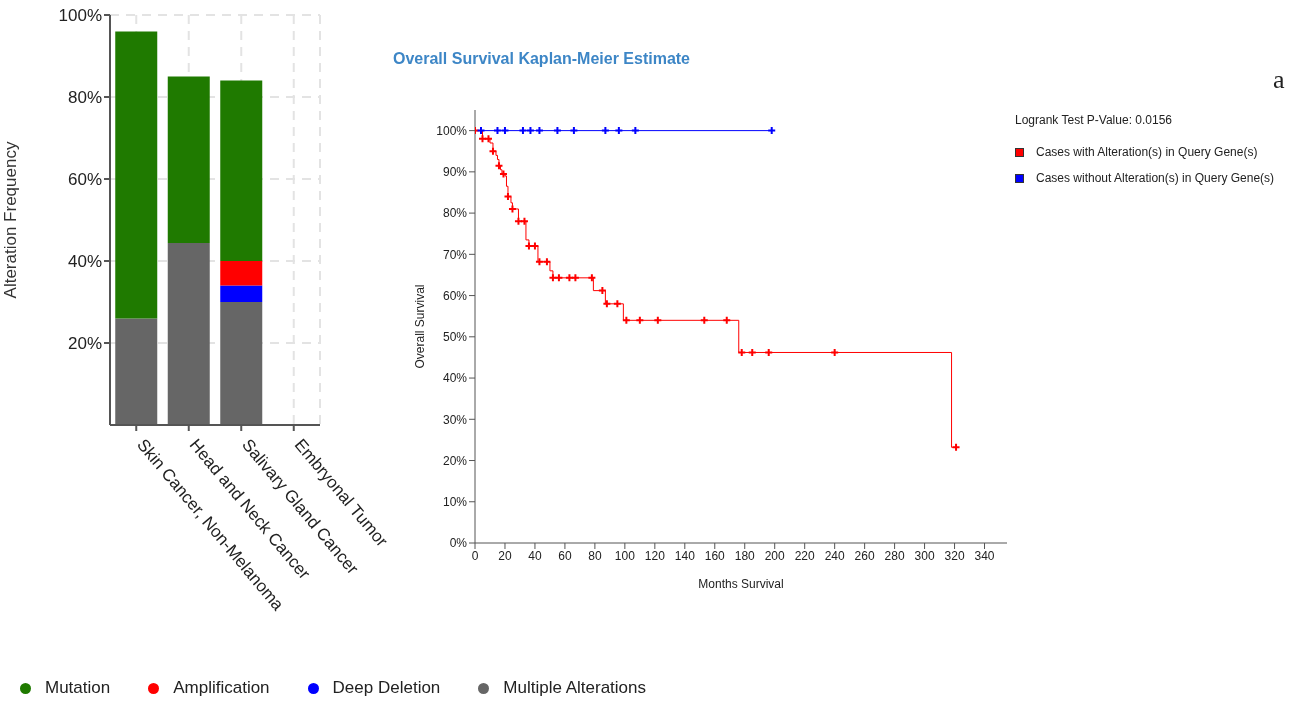 The height and width of the screenshot is (701, 1304). Describe the element at coordinates (741, 584) in the screenshot. I see `x-axis-title: Months Survival` at that location.